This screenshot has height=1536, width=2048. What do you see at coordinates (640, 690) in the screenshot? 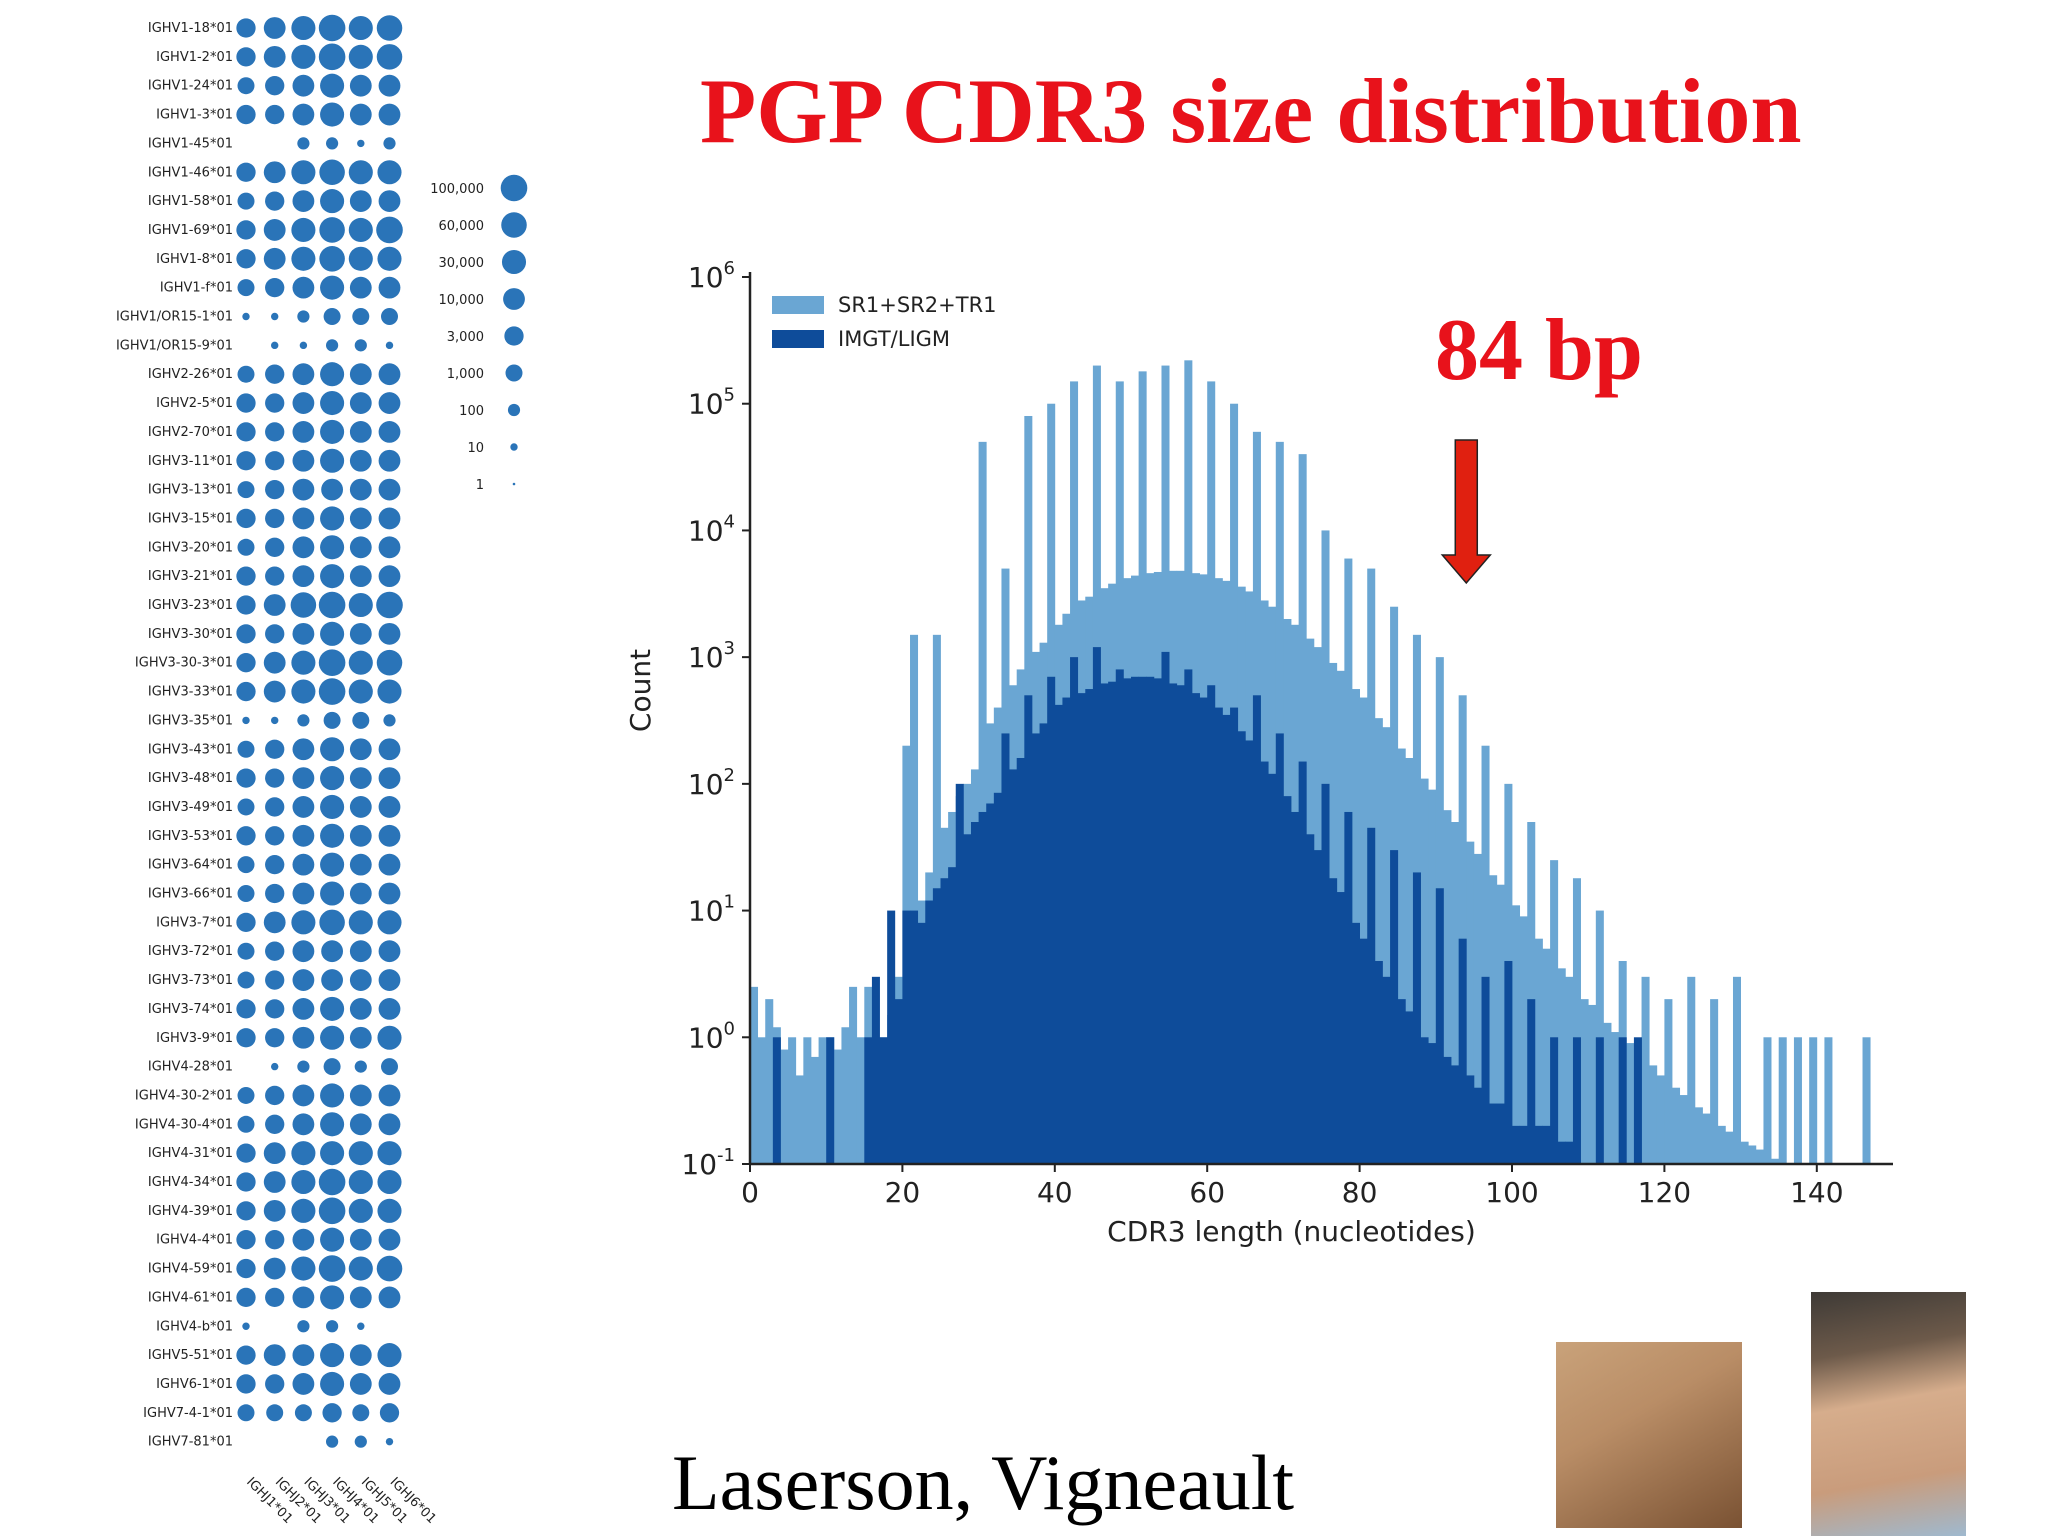
I see `y-axis-label: Count` at bounding box center [640, 690].